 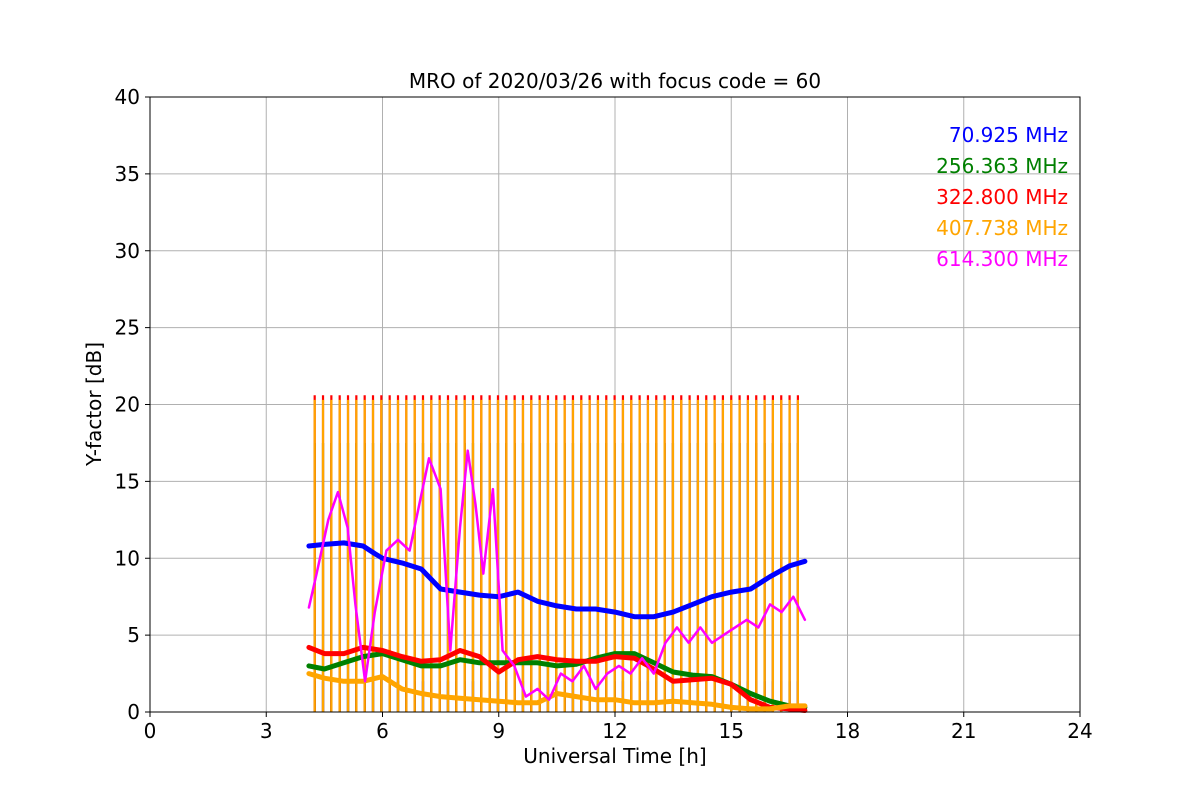 What do you see at coordinates (266, 731) in the screenshot?
I see `x-tick-label: 3` at bounding box center [266, 731].